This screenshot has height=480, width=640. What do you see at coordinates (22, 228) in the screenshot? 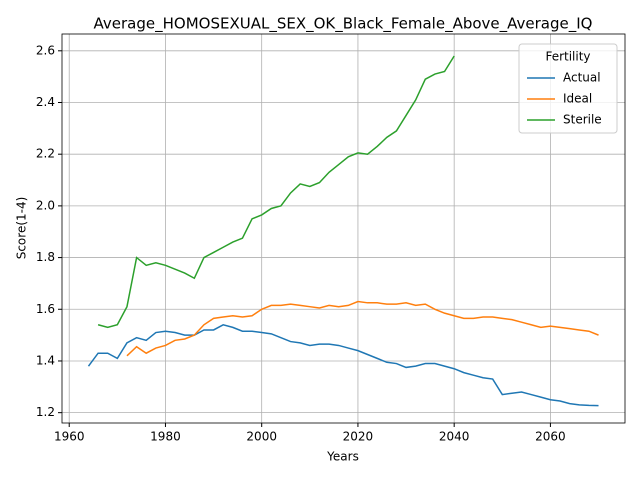
I see `y-axis-label: Score(1-4)` at bounding box center [22, 228].